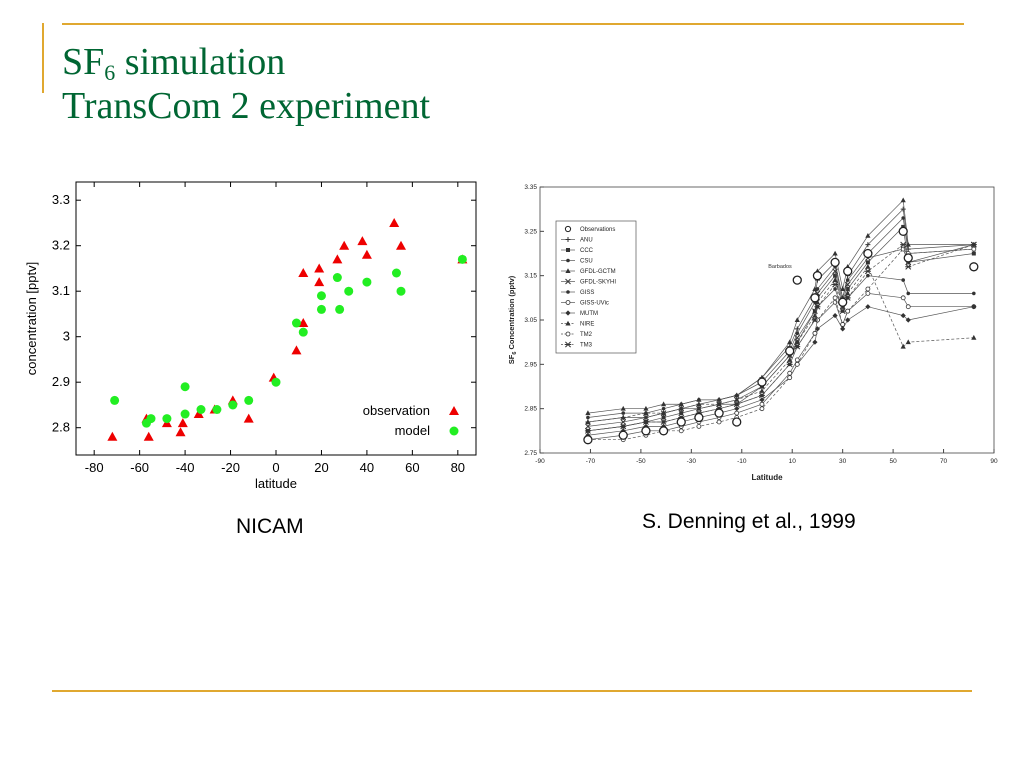 Image resolution: width=1024 pixels, height=768 pixels. I want to click on legend-label-gfdl-gctm: GFDL-GCTM, so click(598, 272).